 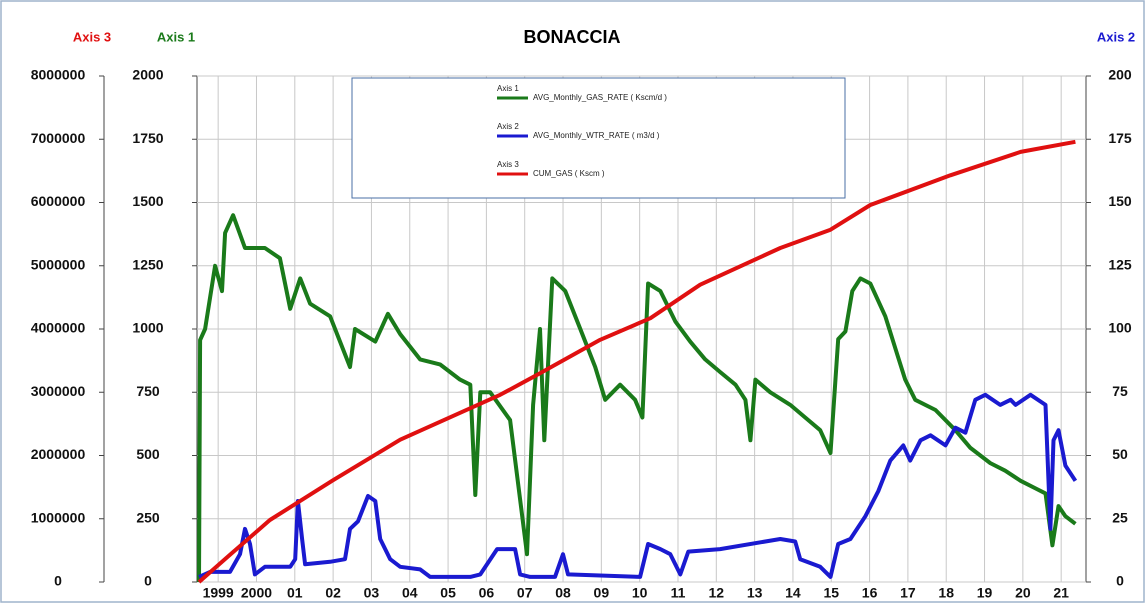 I want to click on x-tick-label: 19, so click(x=985, y=593).